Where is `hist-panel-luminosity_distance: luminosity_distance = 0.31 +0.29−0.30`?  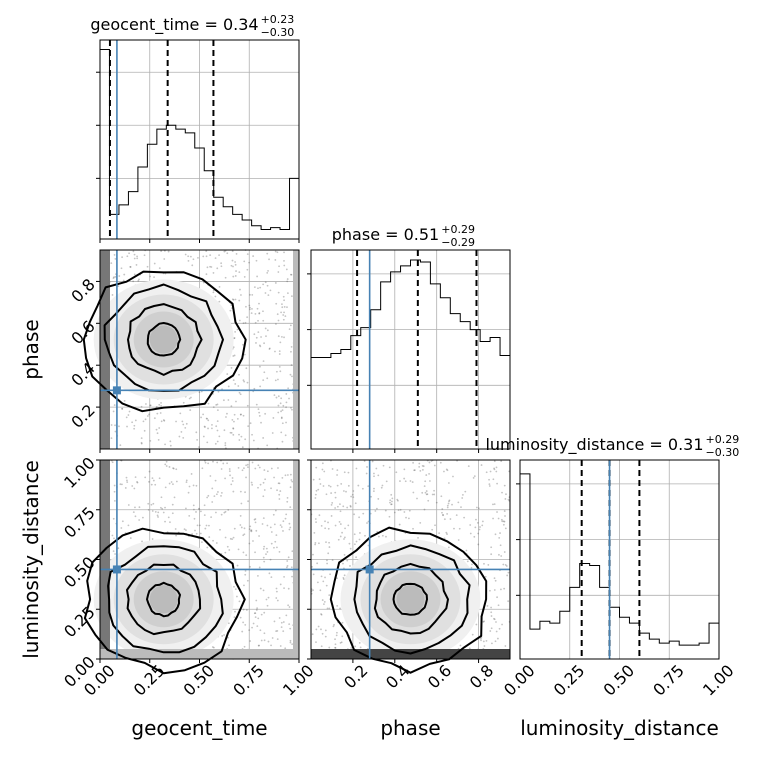
hist-panel-luminosity_distance: luminosity_distance = 0.31 +0.29−0.30 is located at coordinates (612, 546).